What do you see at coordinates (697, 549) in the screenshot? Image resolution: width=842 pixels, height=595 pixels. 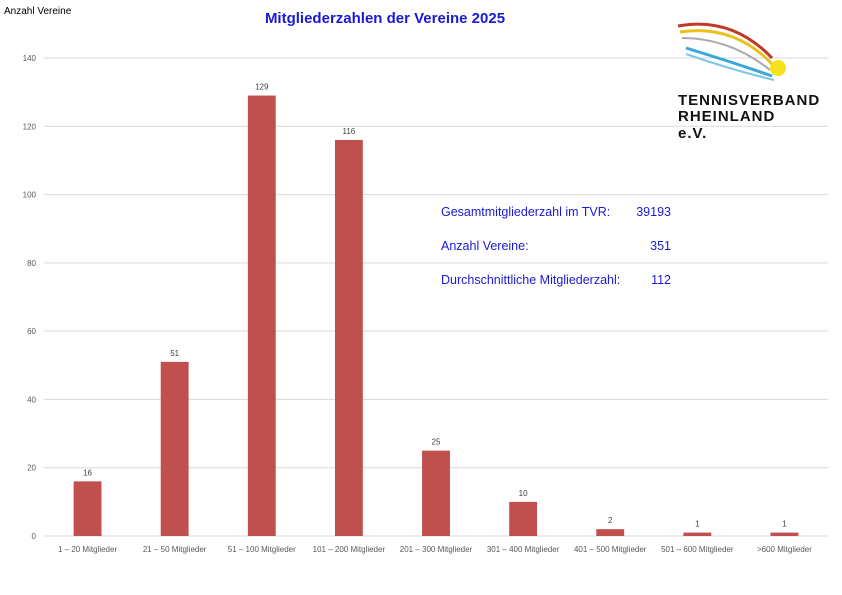 I see `x-tick-label: 501 – 600 Mitglieder` at bounding box center [697, 549].